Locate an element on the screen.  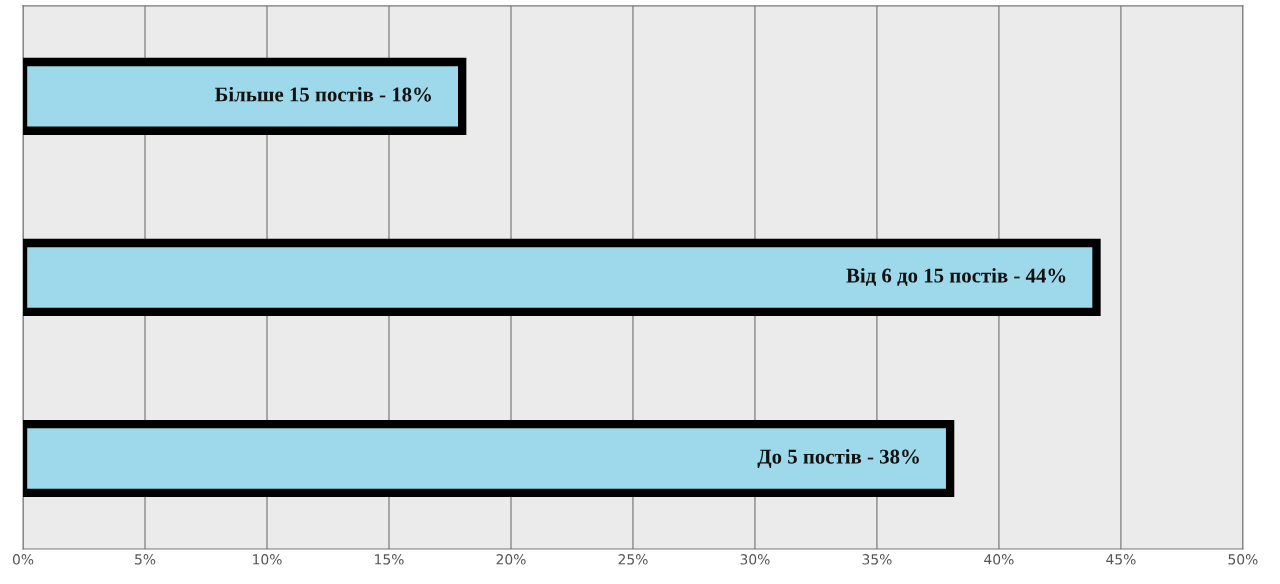
y-tick-label: До 5 постів - 38% is located at coordinates (838, 458).